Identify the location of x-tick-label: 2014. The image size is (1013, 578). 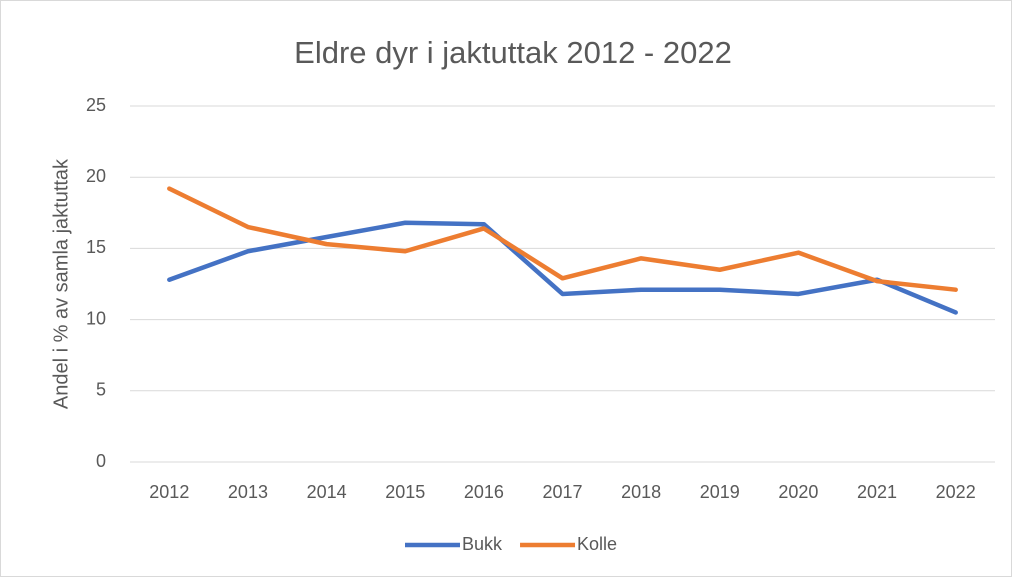
(327, 492).